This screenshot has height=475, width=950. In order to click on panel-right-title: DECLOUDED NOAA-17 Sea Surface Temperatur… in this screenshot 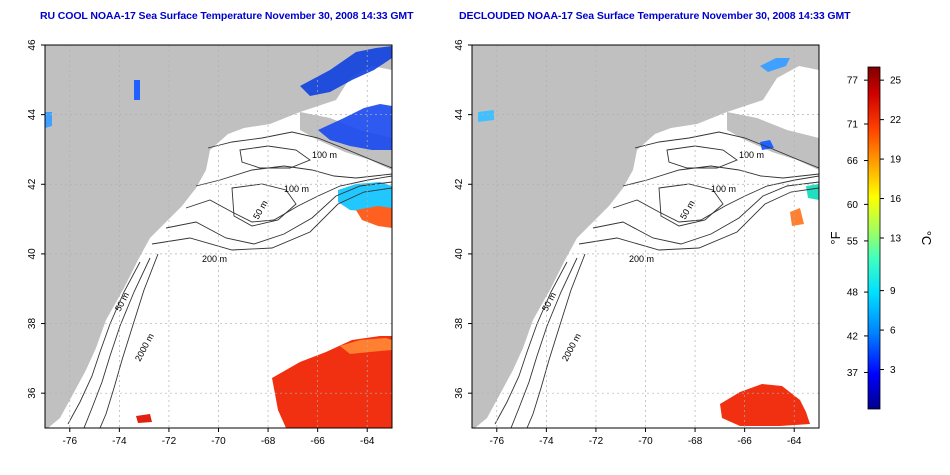, I will do `click(655, 16)`.